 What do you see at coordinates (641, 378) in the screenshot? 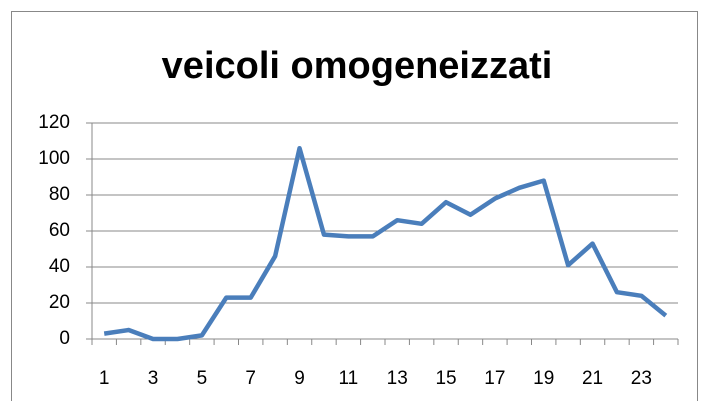
I see `x-tick-label: 23` at bounding box center [641, 378].